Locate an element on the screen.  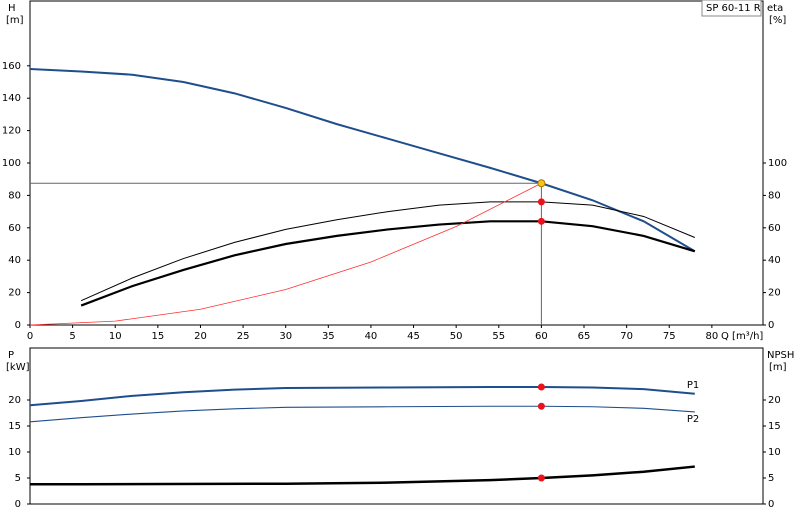
chart-title: SP 60-11 R is located at coordinates (733, 8).